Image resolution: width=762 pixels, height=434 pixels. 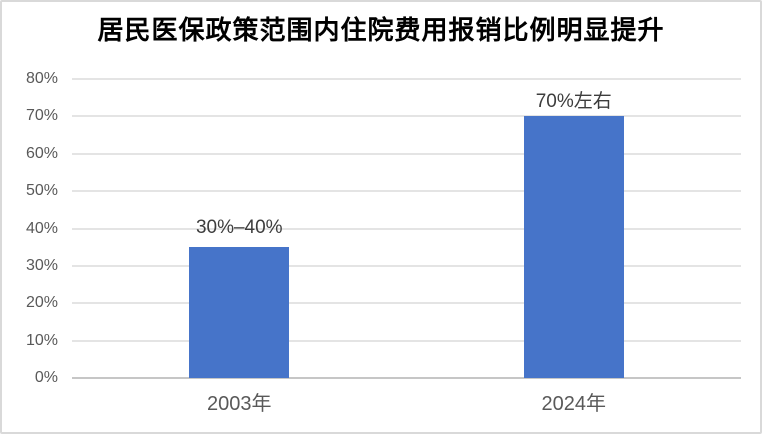 What do you see at coordinates (46, 377) in the screenshot?
I see `y-axis-tick-label: 0%` at bounding box center [46, 377].